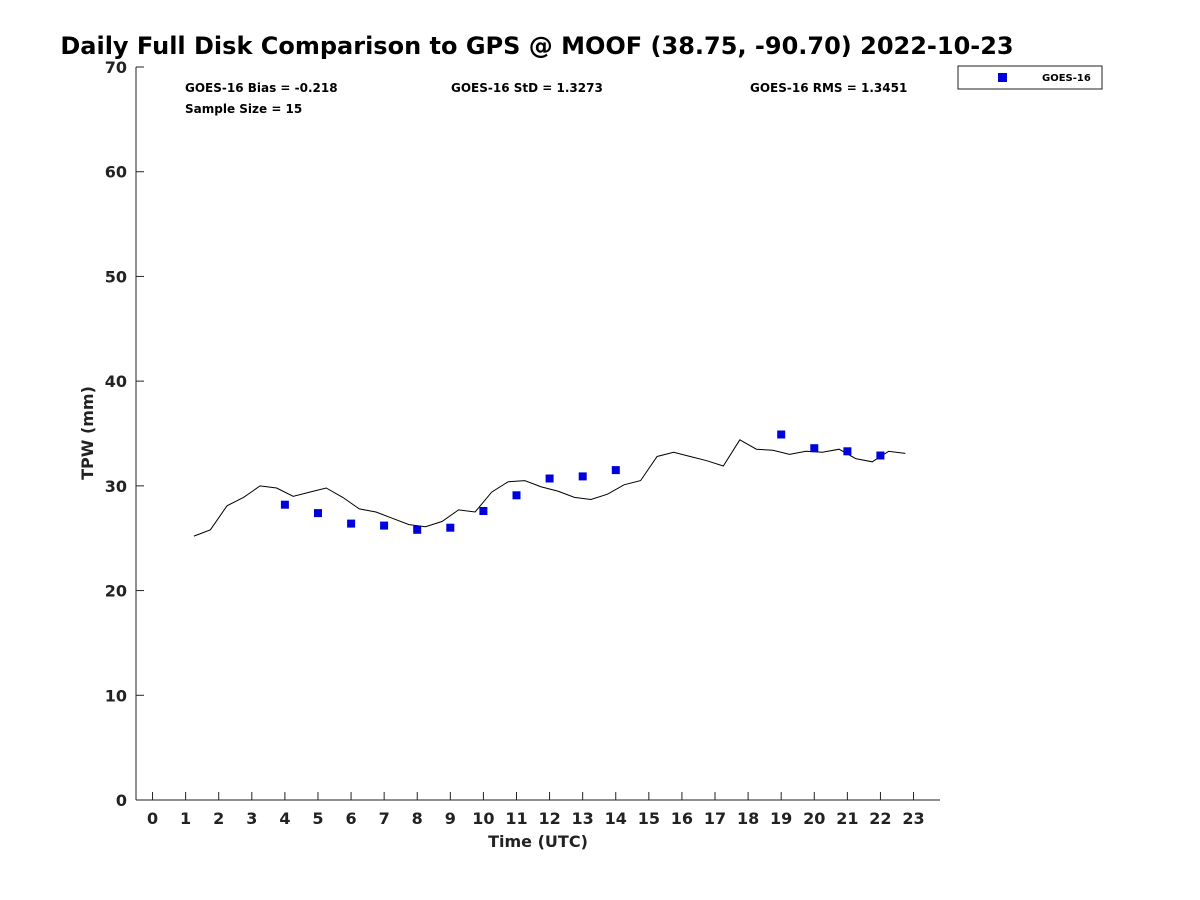 The width and height of the screenshot is (1200, 900). What do you see at coordinates (116, 172) in the screenshot?
I see `y-tick-label: 60` at bounding box center [116, 172].